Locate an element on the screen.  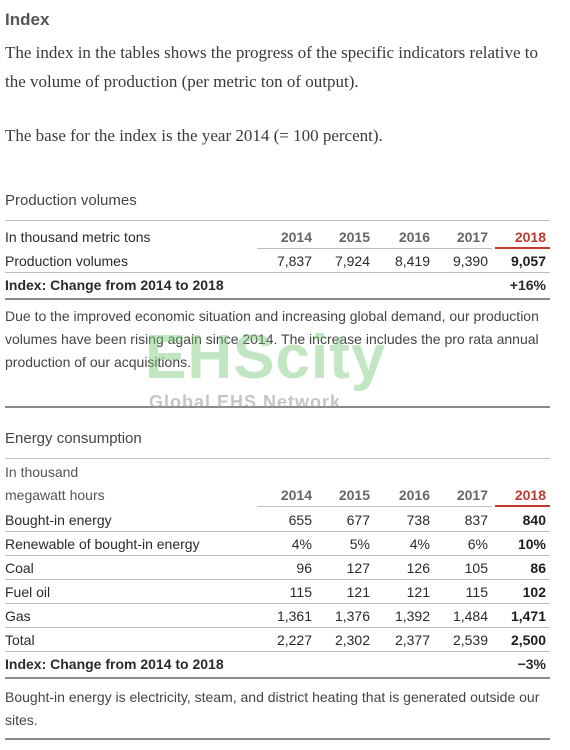
table-cell: 5% is located at coordinates (359, 544).